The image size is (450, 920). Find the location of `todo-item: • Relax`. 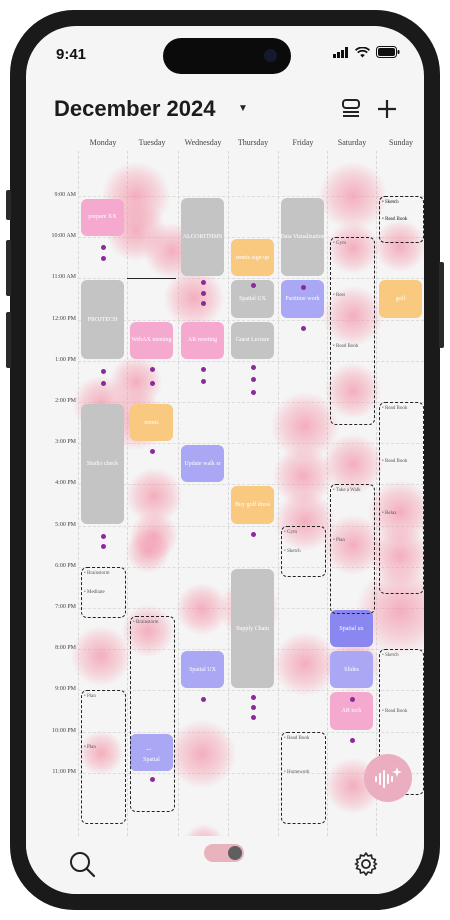

todo-item: • Relax is located at coordinates (389, 514).